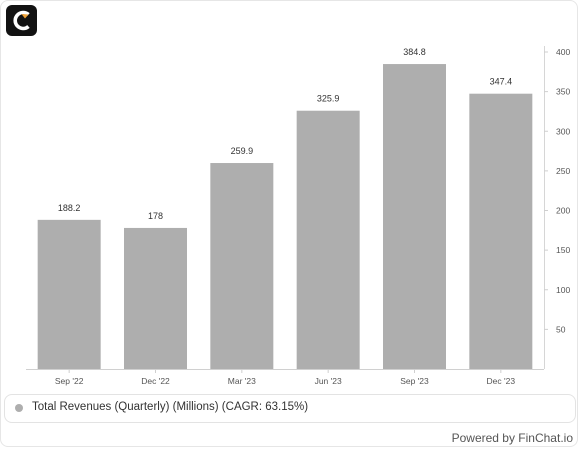  I want to click on finchat-logo, so click(21, 20).